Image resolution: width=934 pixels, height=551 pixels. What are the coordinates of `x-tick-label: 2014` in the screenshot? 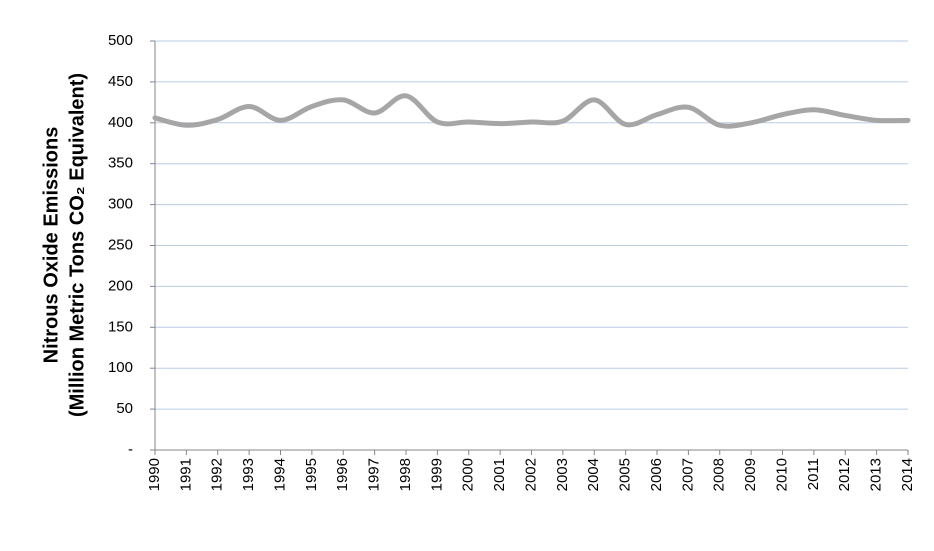 It's located at (907, 474).